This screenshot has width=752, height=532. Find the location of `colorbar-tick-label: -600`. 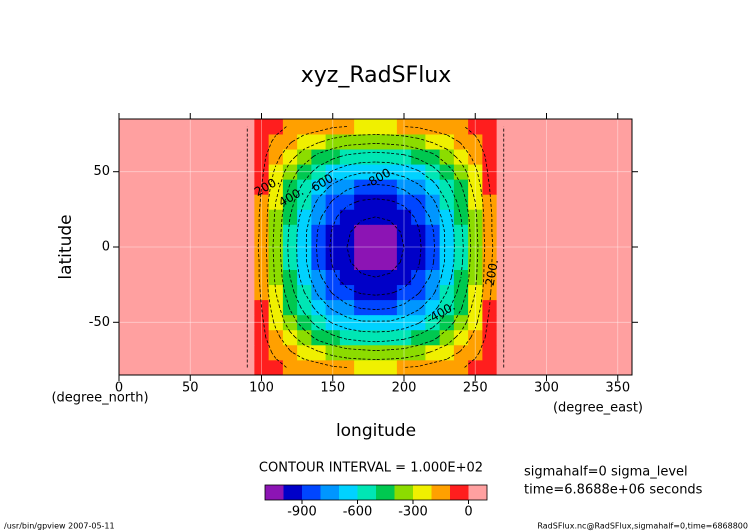

colorbar-tick-label: -600 is located at coordinates (358, 512).